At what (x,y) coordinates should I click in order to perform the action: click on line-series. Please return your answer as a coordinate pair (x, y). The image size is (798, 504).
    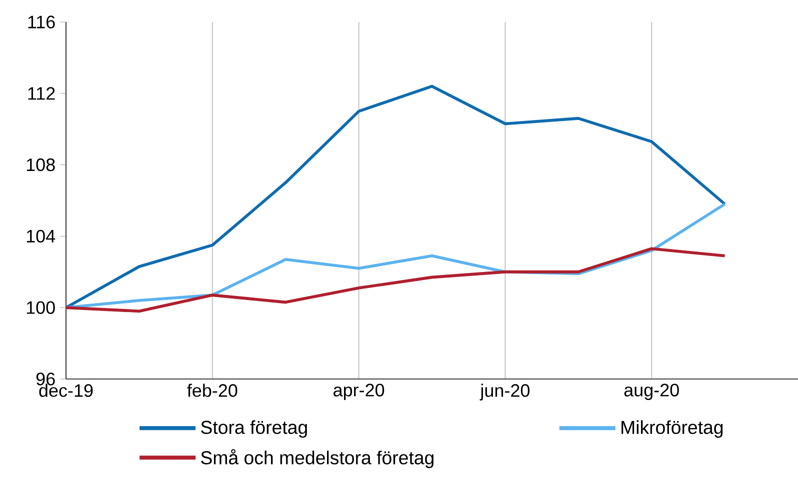
    Looking at the image, I should click on (395, 280).